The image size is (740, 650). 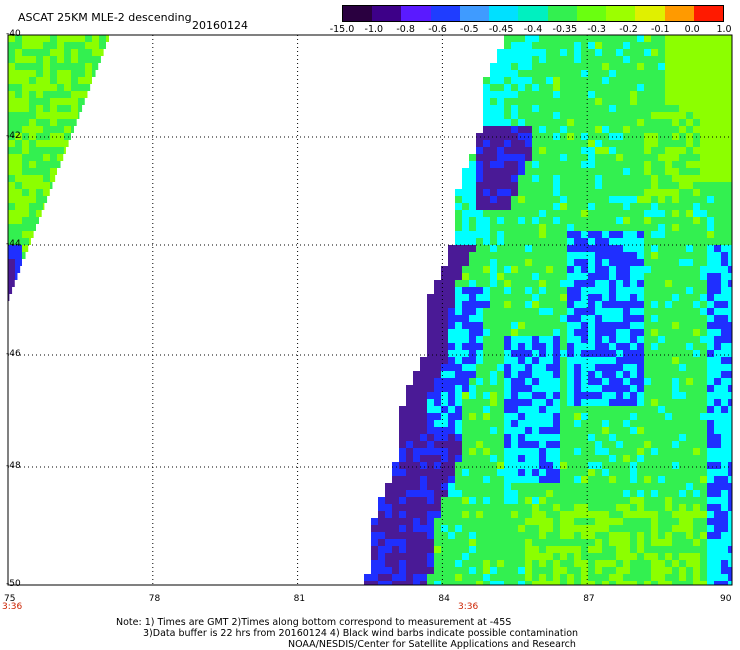 What do you see at coordinates (692, 29) in the screenshot?
I see `color-scale-tick: 0.0` at bounding box center [692, 29].